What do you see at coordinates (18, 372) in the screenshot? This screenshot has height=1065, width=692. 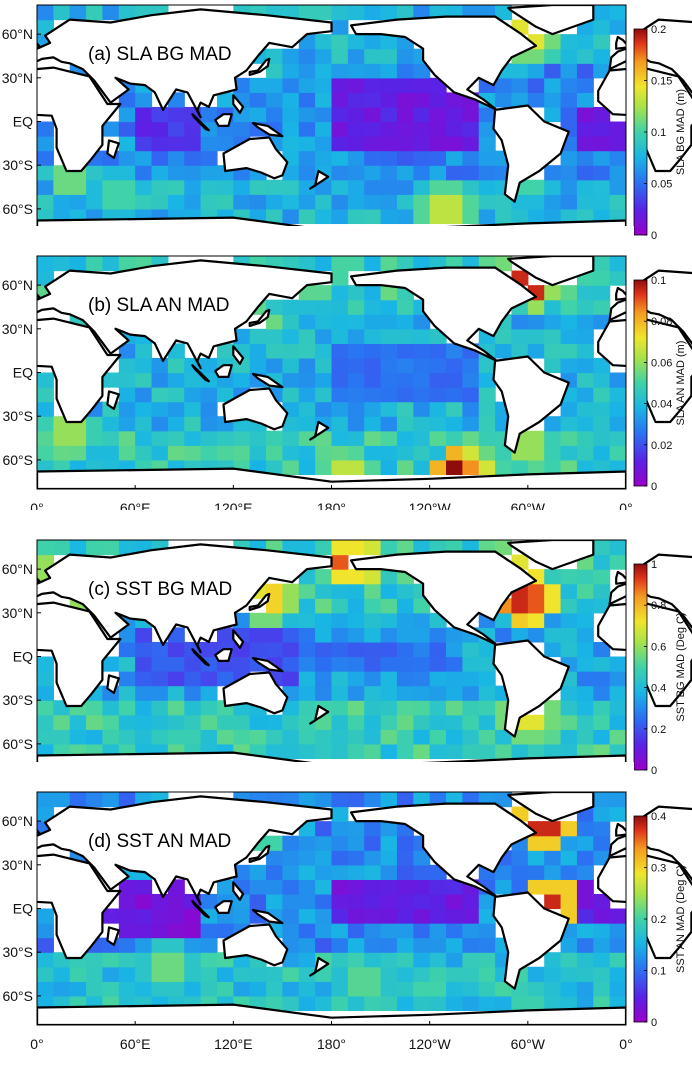 I see `mask-left` at bounding box center [18, 372].